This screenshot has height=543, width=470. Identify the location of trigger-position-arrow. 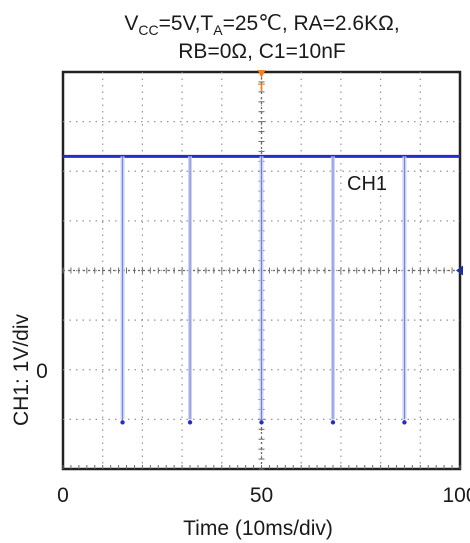
(261, 74).